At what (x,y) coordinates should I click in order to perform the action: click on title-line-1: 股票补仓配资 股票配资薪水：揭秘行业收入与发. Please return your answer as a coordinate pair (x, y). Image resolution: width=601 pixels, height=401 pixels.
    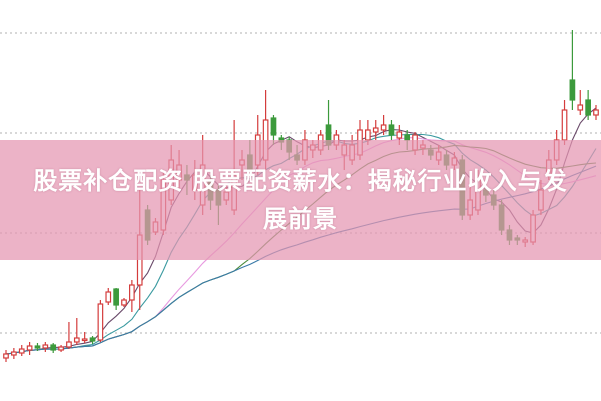
    Looking at the image, I should click on (300, 181).